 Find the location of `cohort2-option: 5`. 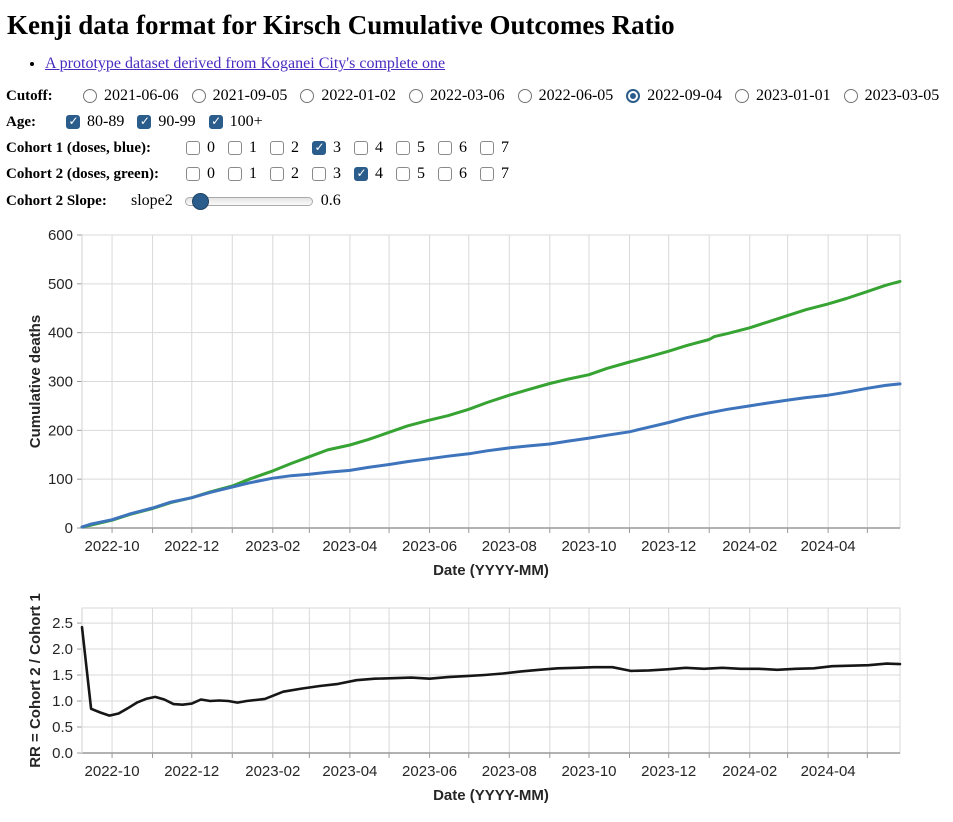

cohort2-option: 5 is located at coordinates (410, 174).